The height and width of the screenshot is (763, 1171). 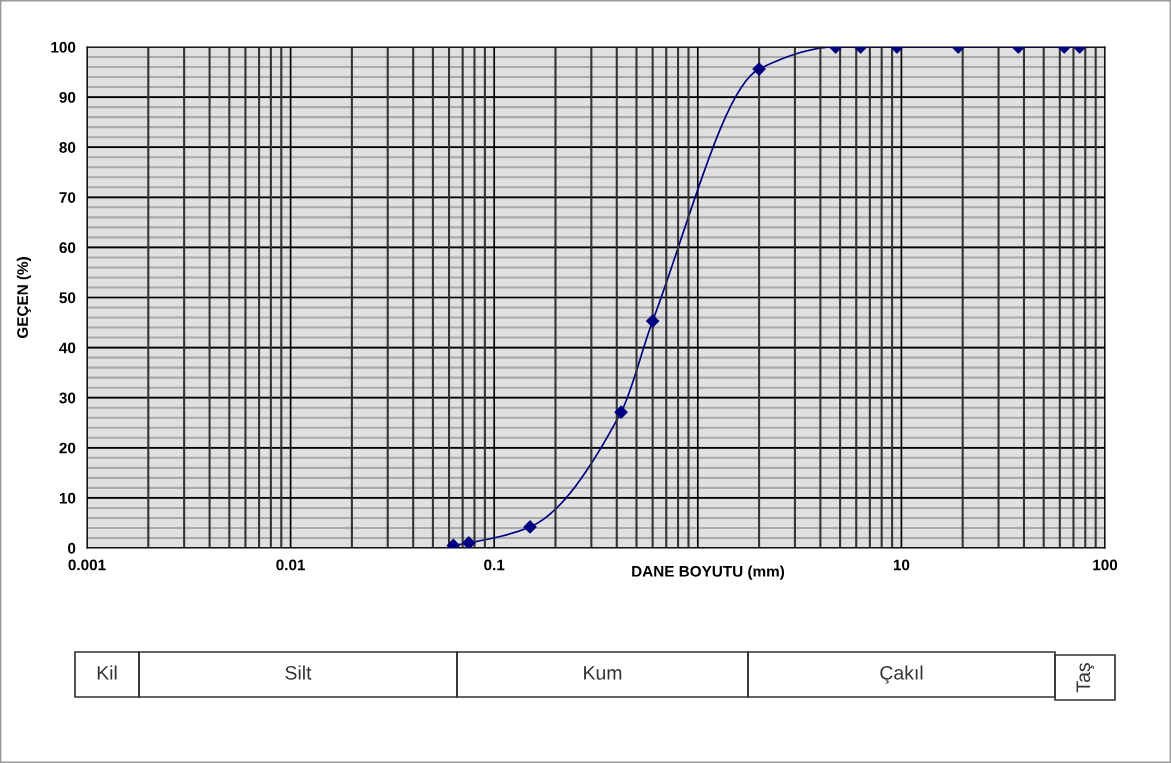 What do you see at coordinates (708, 572) in the screenshot?
I see `x-axis-title: DANE BOYUTU (mm)` at bounding box center [708, 572].